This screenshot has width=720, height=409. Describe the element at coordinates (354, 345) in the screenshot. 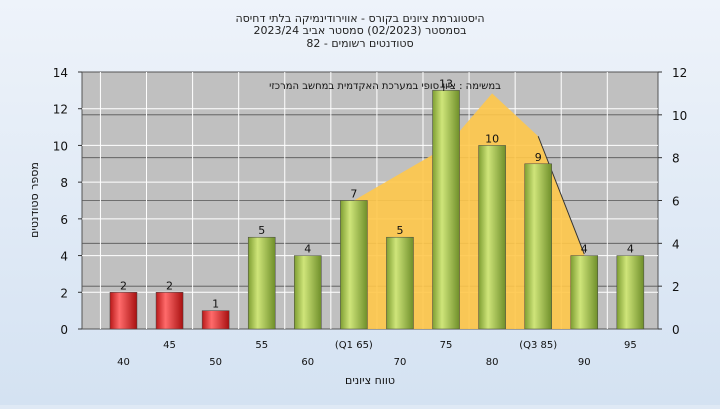

I see `x-tick-label: (Q1 65)` at that location.